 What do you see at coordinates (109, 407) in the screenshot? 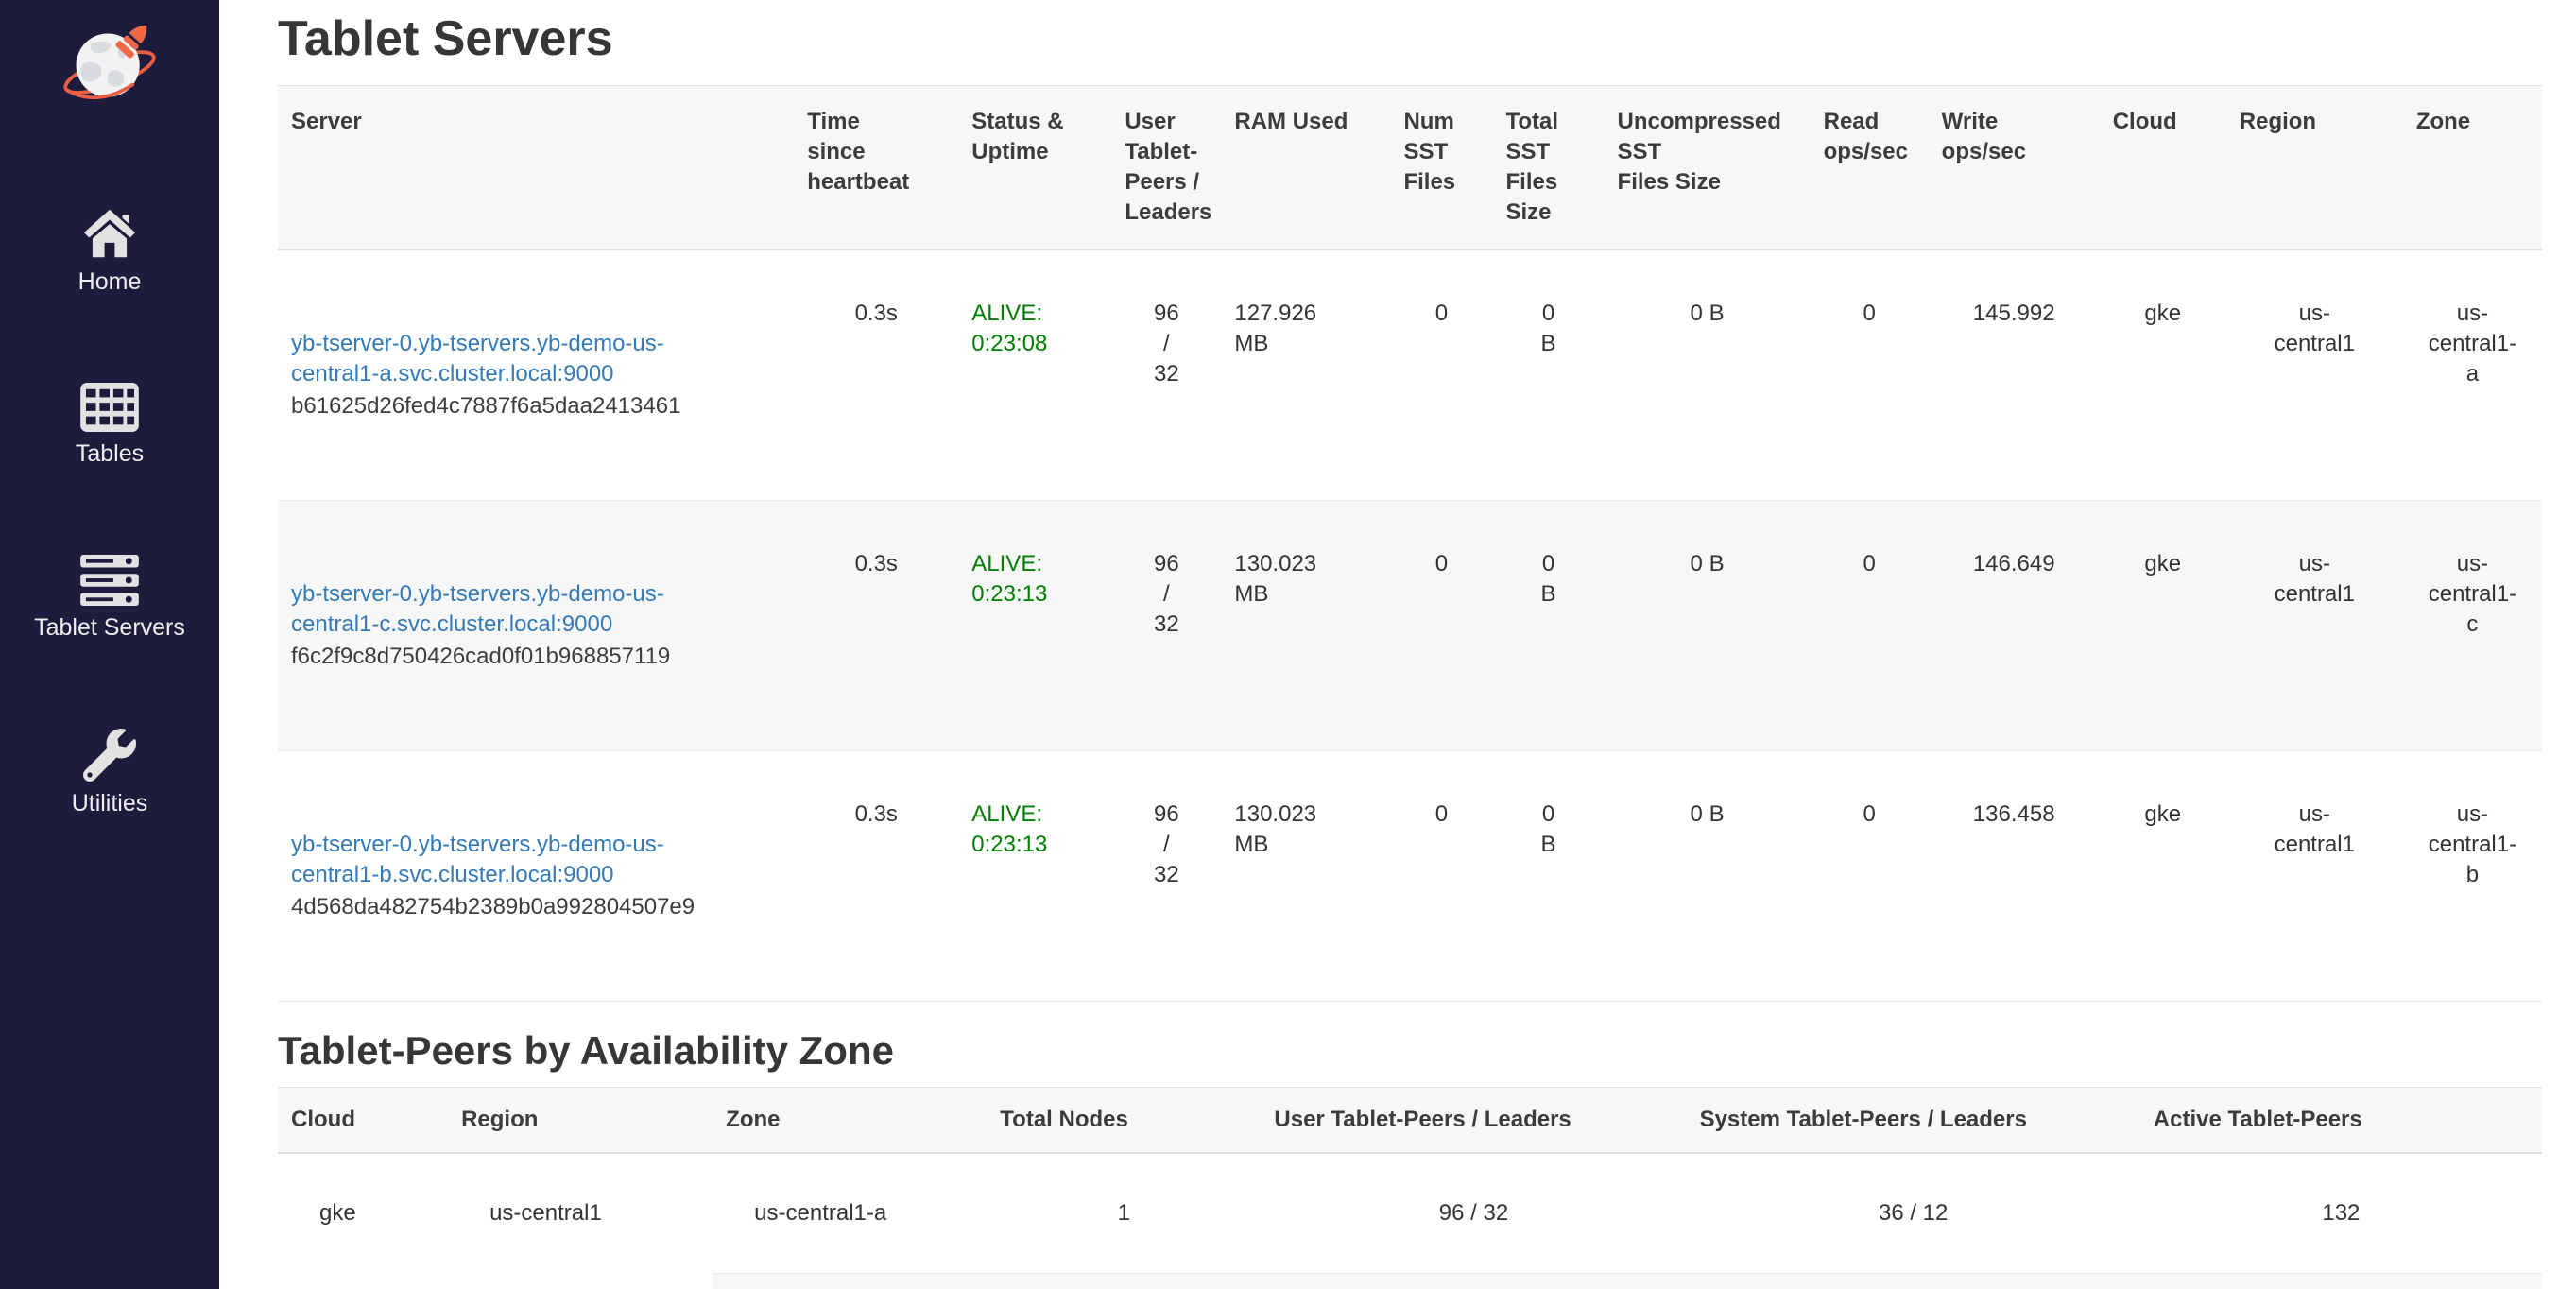
I see `tables-grid-icon` at bounding box center [109, 407].